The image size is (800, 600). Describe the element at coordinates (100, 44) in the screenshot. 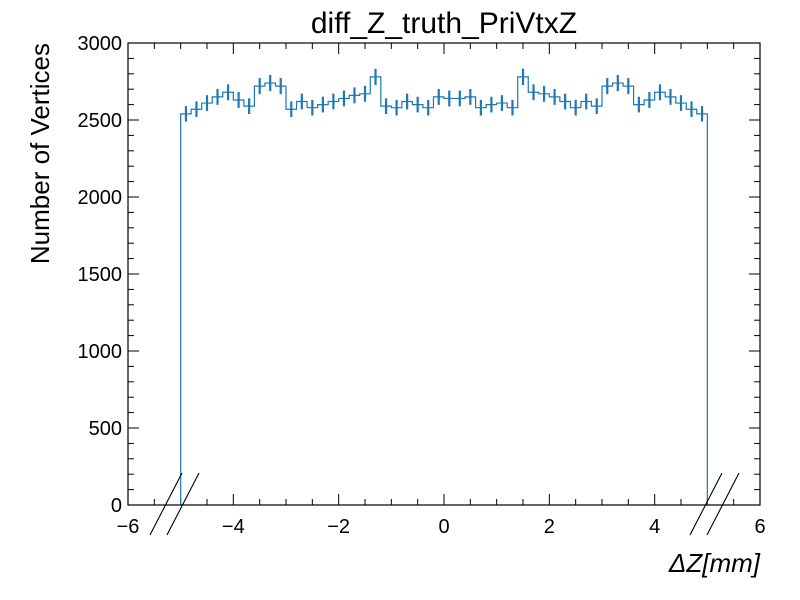

I see `y-tick-label: 3000` at that location.